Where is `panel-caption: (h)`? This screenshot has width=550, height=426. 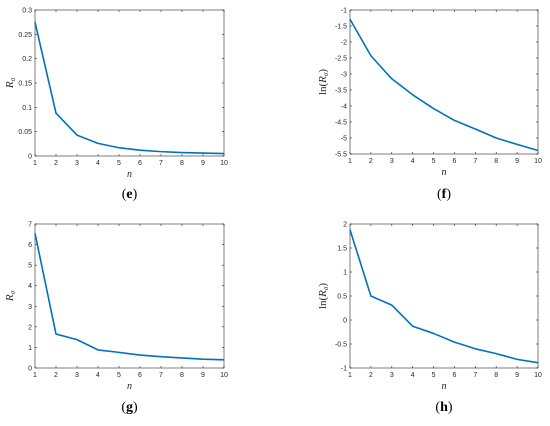 panel-caption: (h) is located at coordinates (443, 407).